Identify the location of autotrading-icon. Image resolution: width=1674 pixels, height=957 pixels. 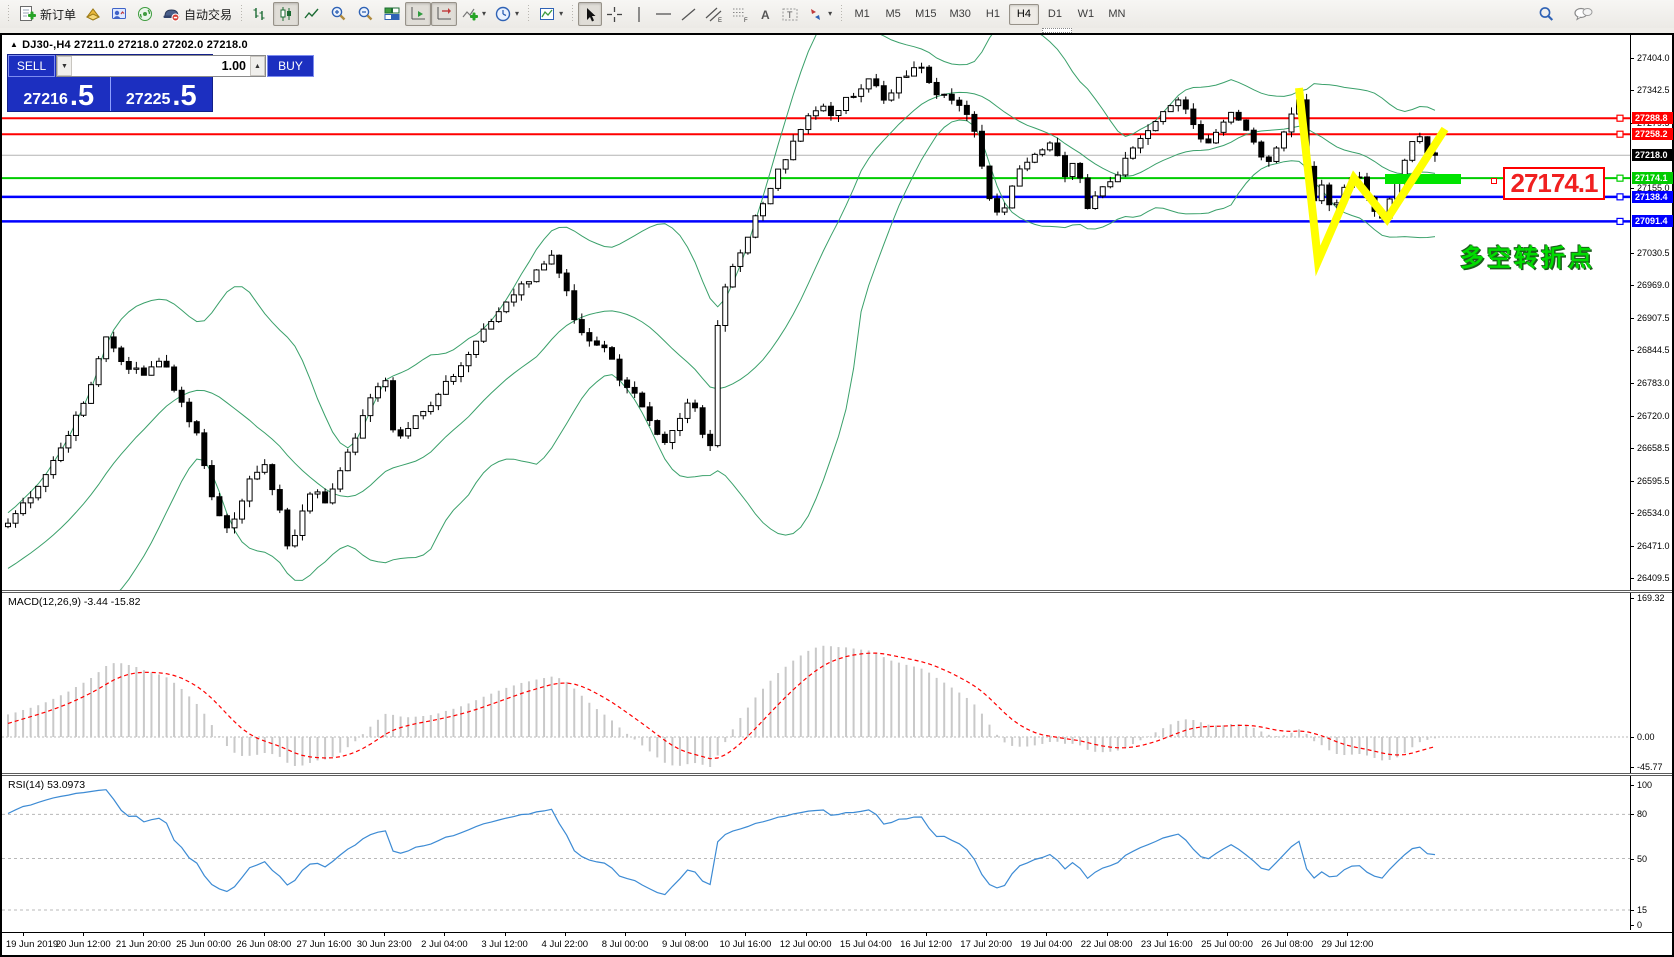
(171, 15).